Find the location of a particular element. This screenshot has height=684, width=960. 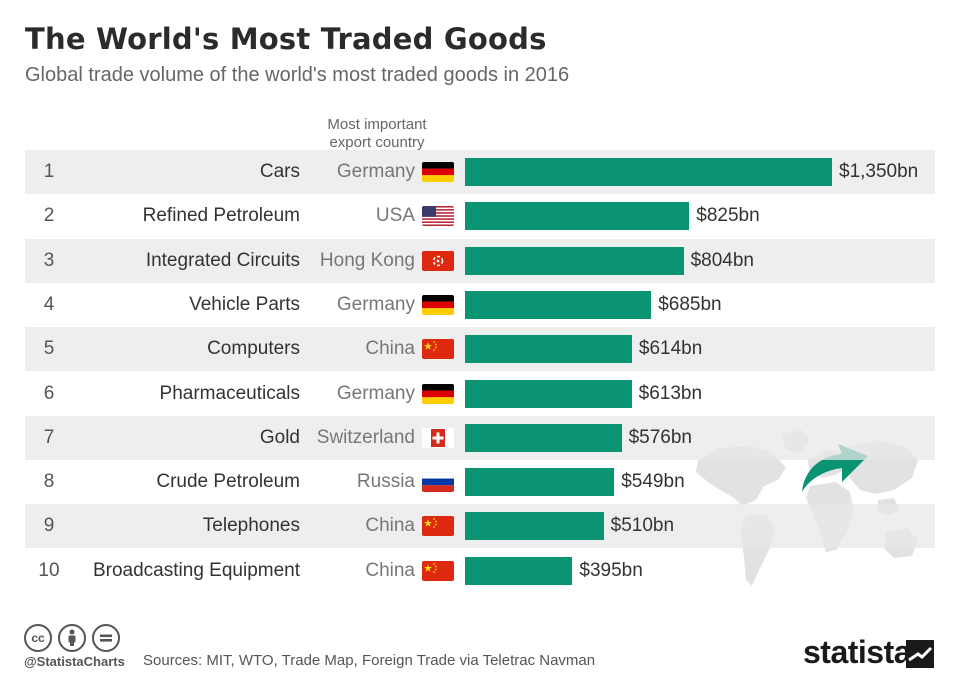

chart-row: 2 Refined Petroleum USA $825bn is located at coordinates (480, 216).